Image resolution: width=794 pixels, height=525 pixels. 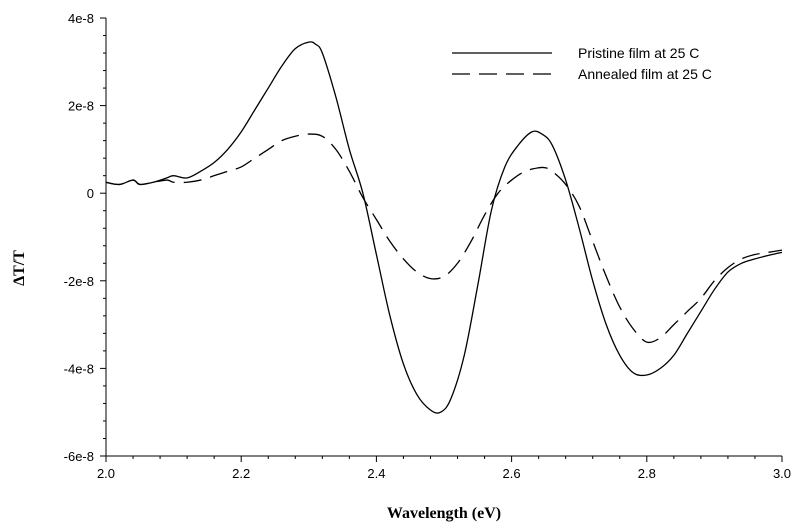 I want to click on y-tick-label: 2e-8, so click(x=81, y=106).